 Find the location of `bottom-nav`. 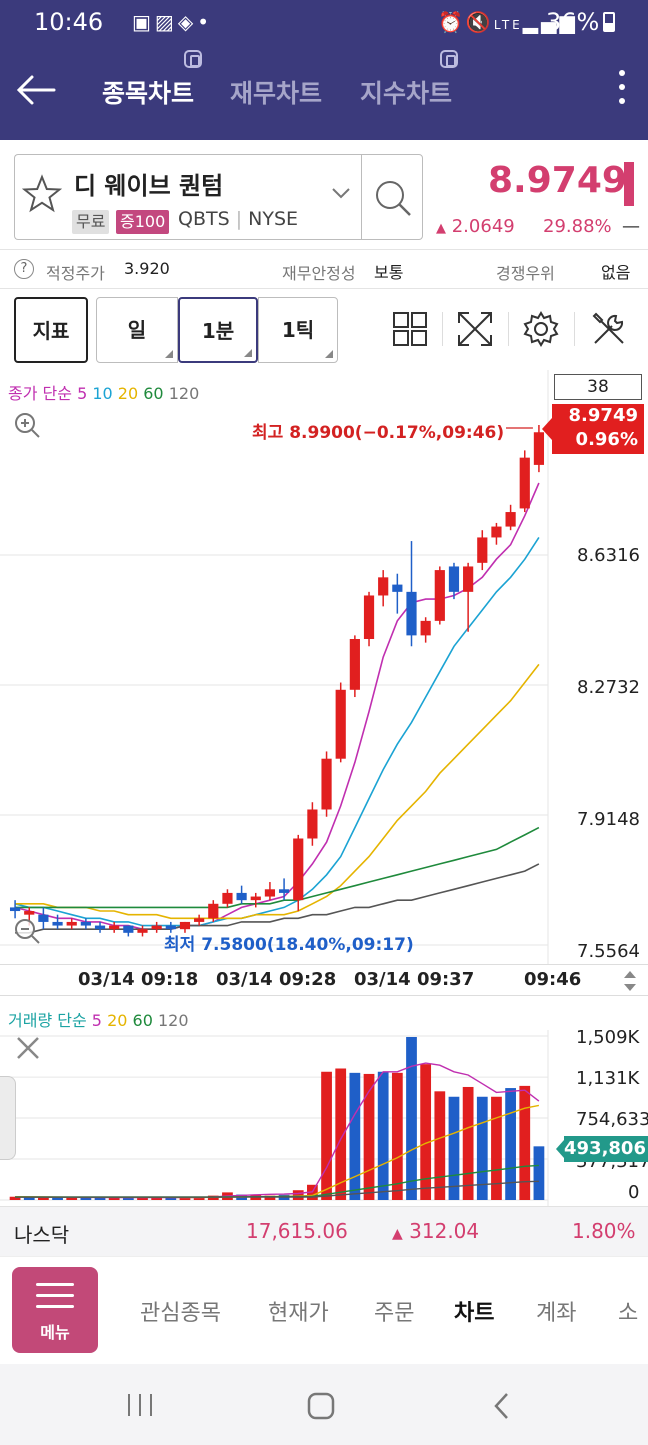

bottom-nav is located at coordinates (324, 1310).